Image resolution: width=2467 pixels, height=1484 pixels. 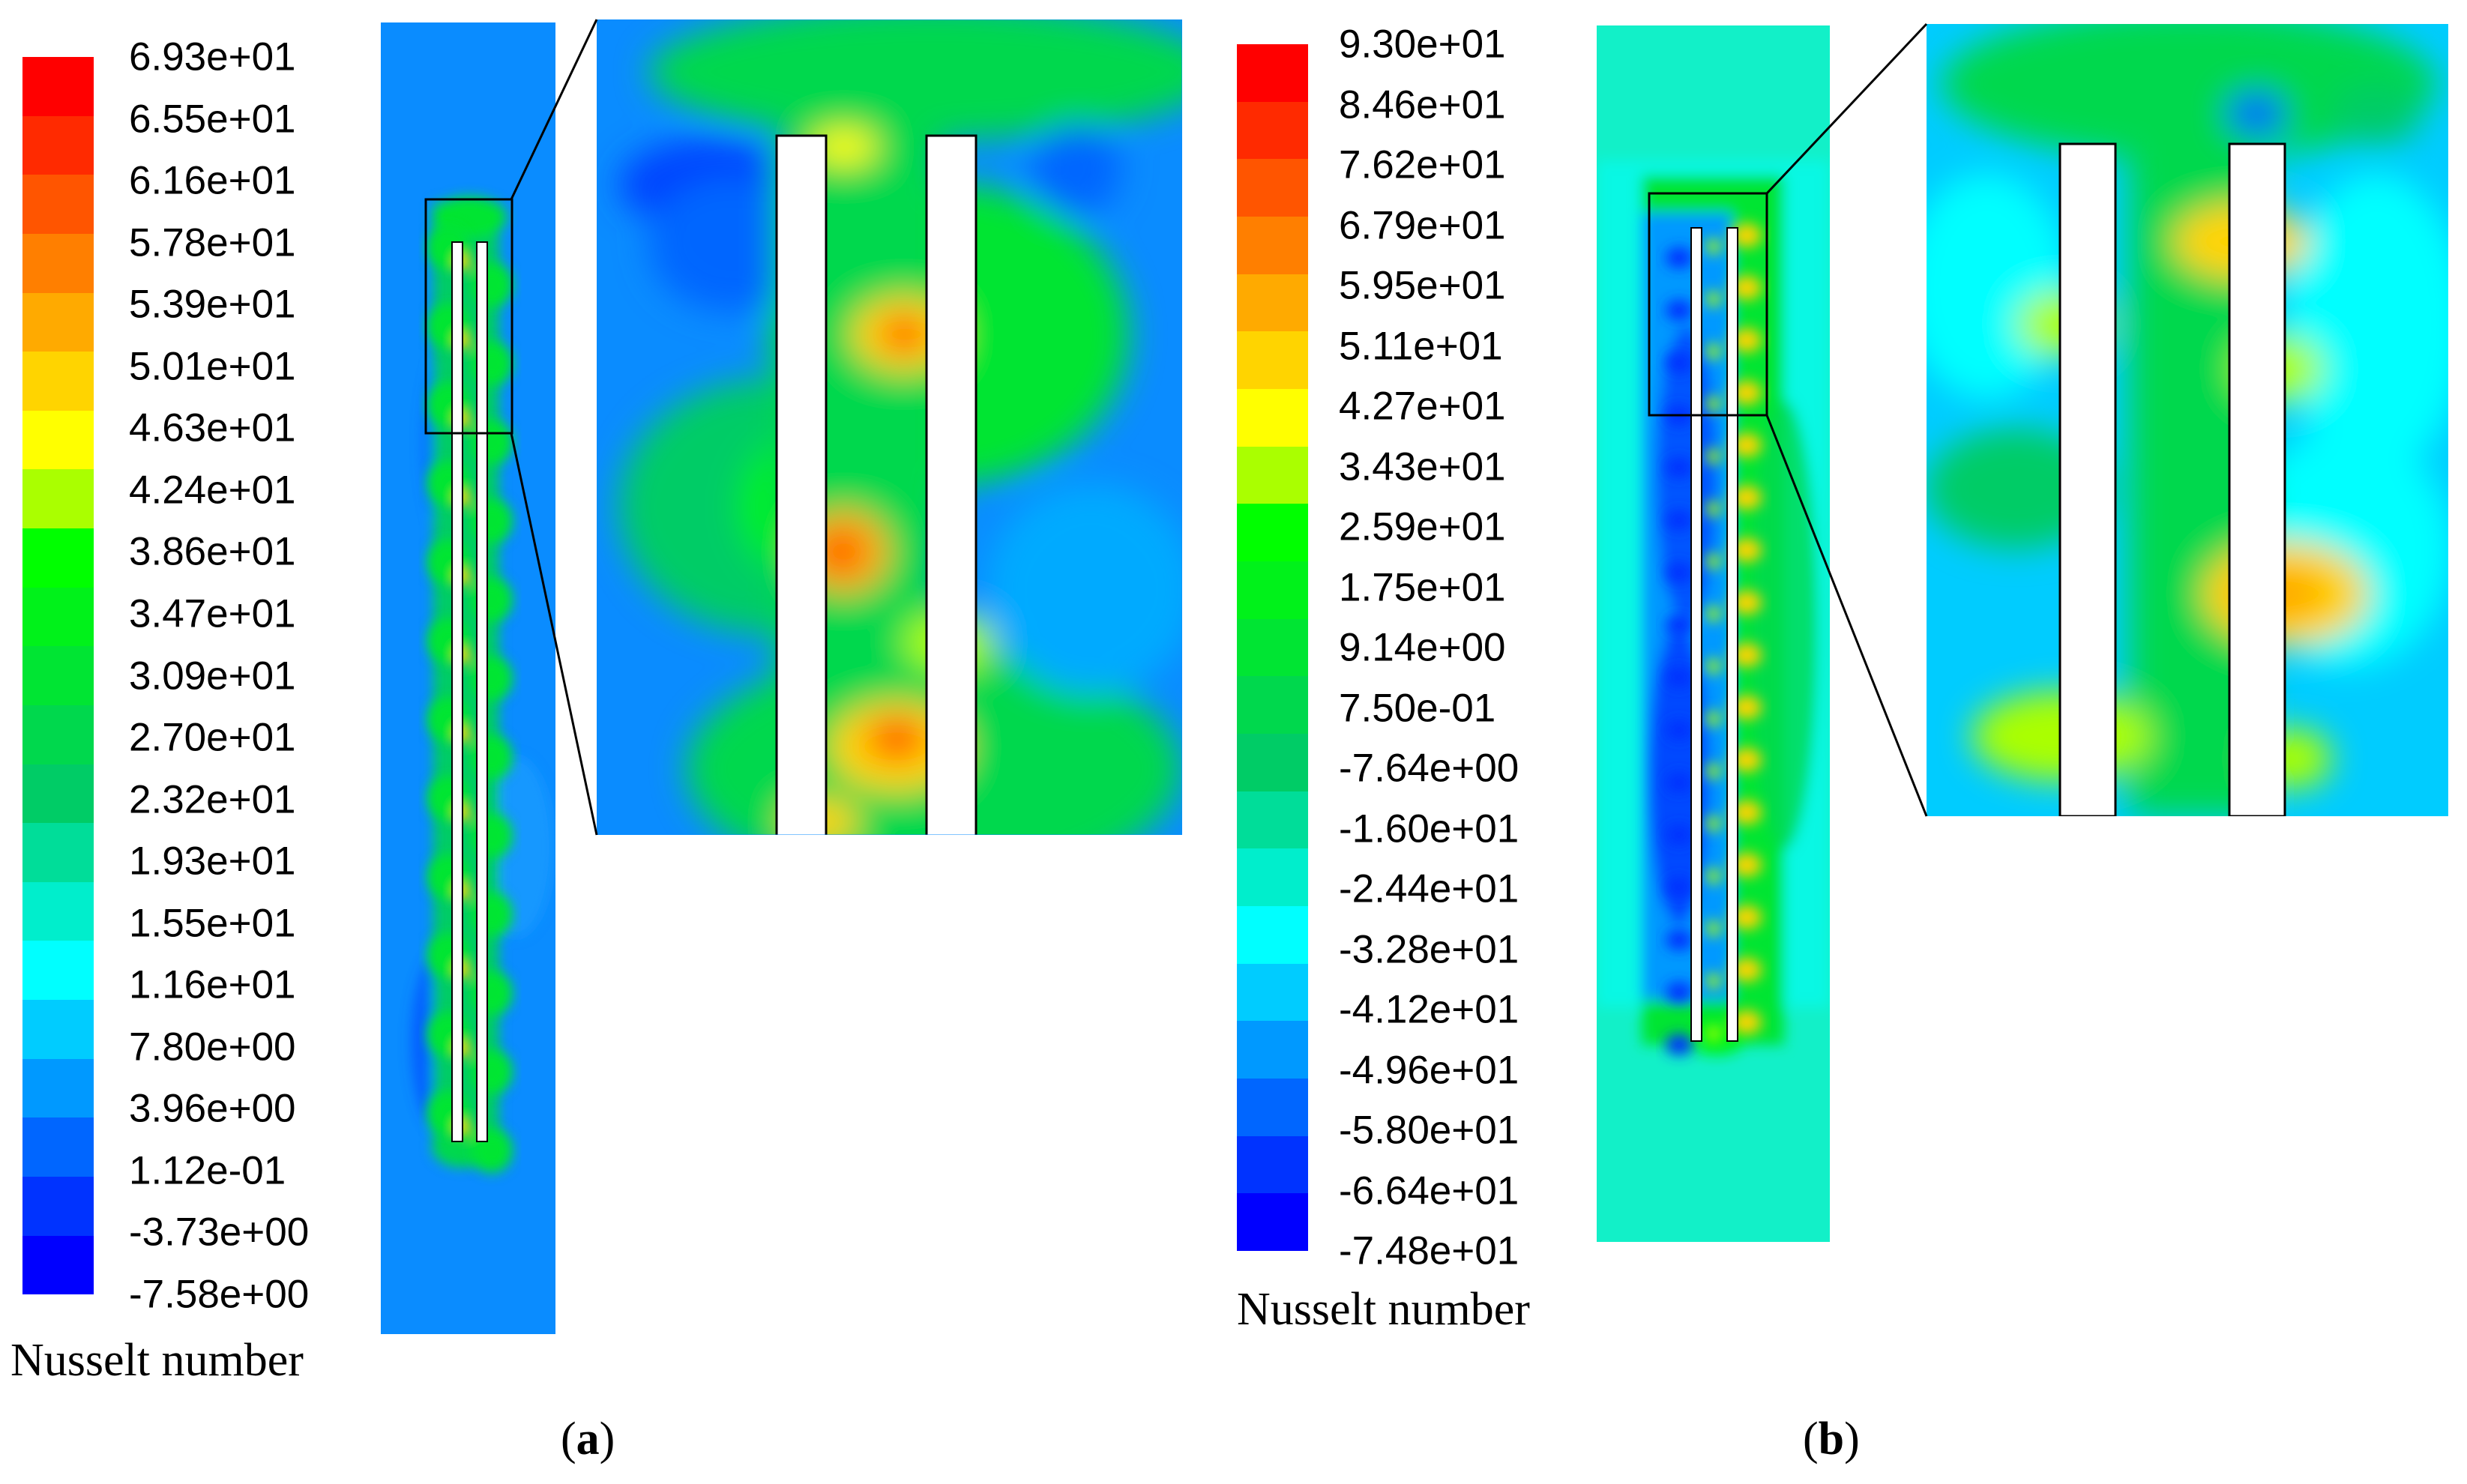 What do you see at coordinates (1421, 346) in the screenshot?
I see `colorbar-tick-label: 5.11e+01` at bounding box center [1421, 346].